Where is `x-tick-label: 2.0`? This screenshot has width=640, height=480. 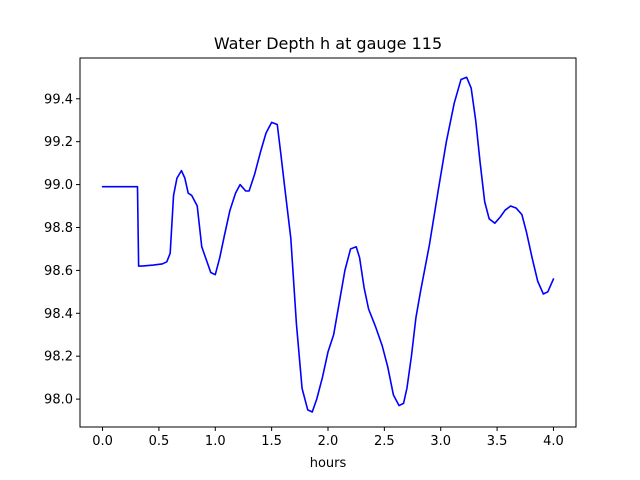 x-tick-label: 2.0 is located at coordinates (328, 441).